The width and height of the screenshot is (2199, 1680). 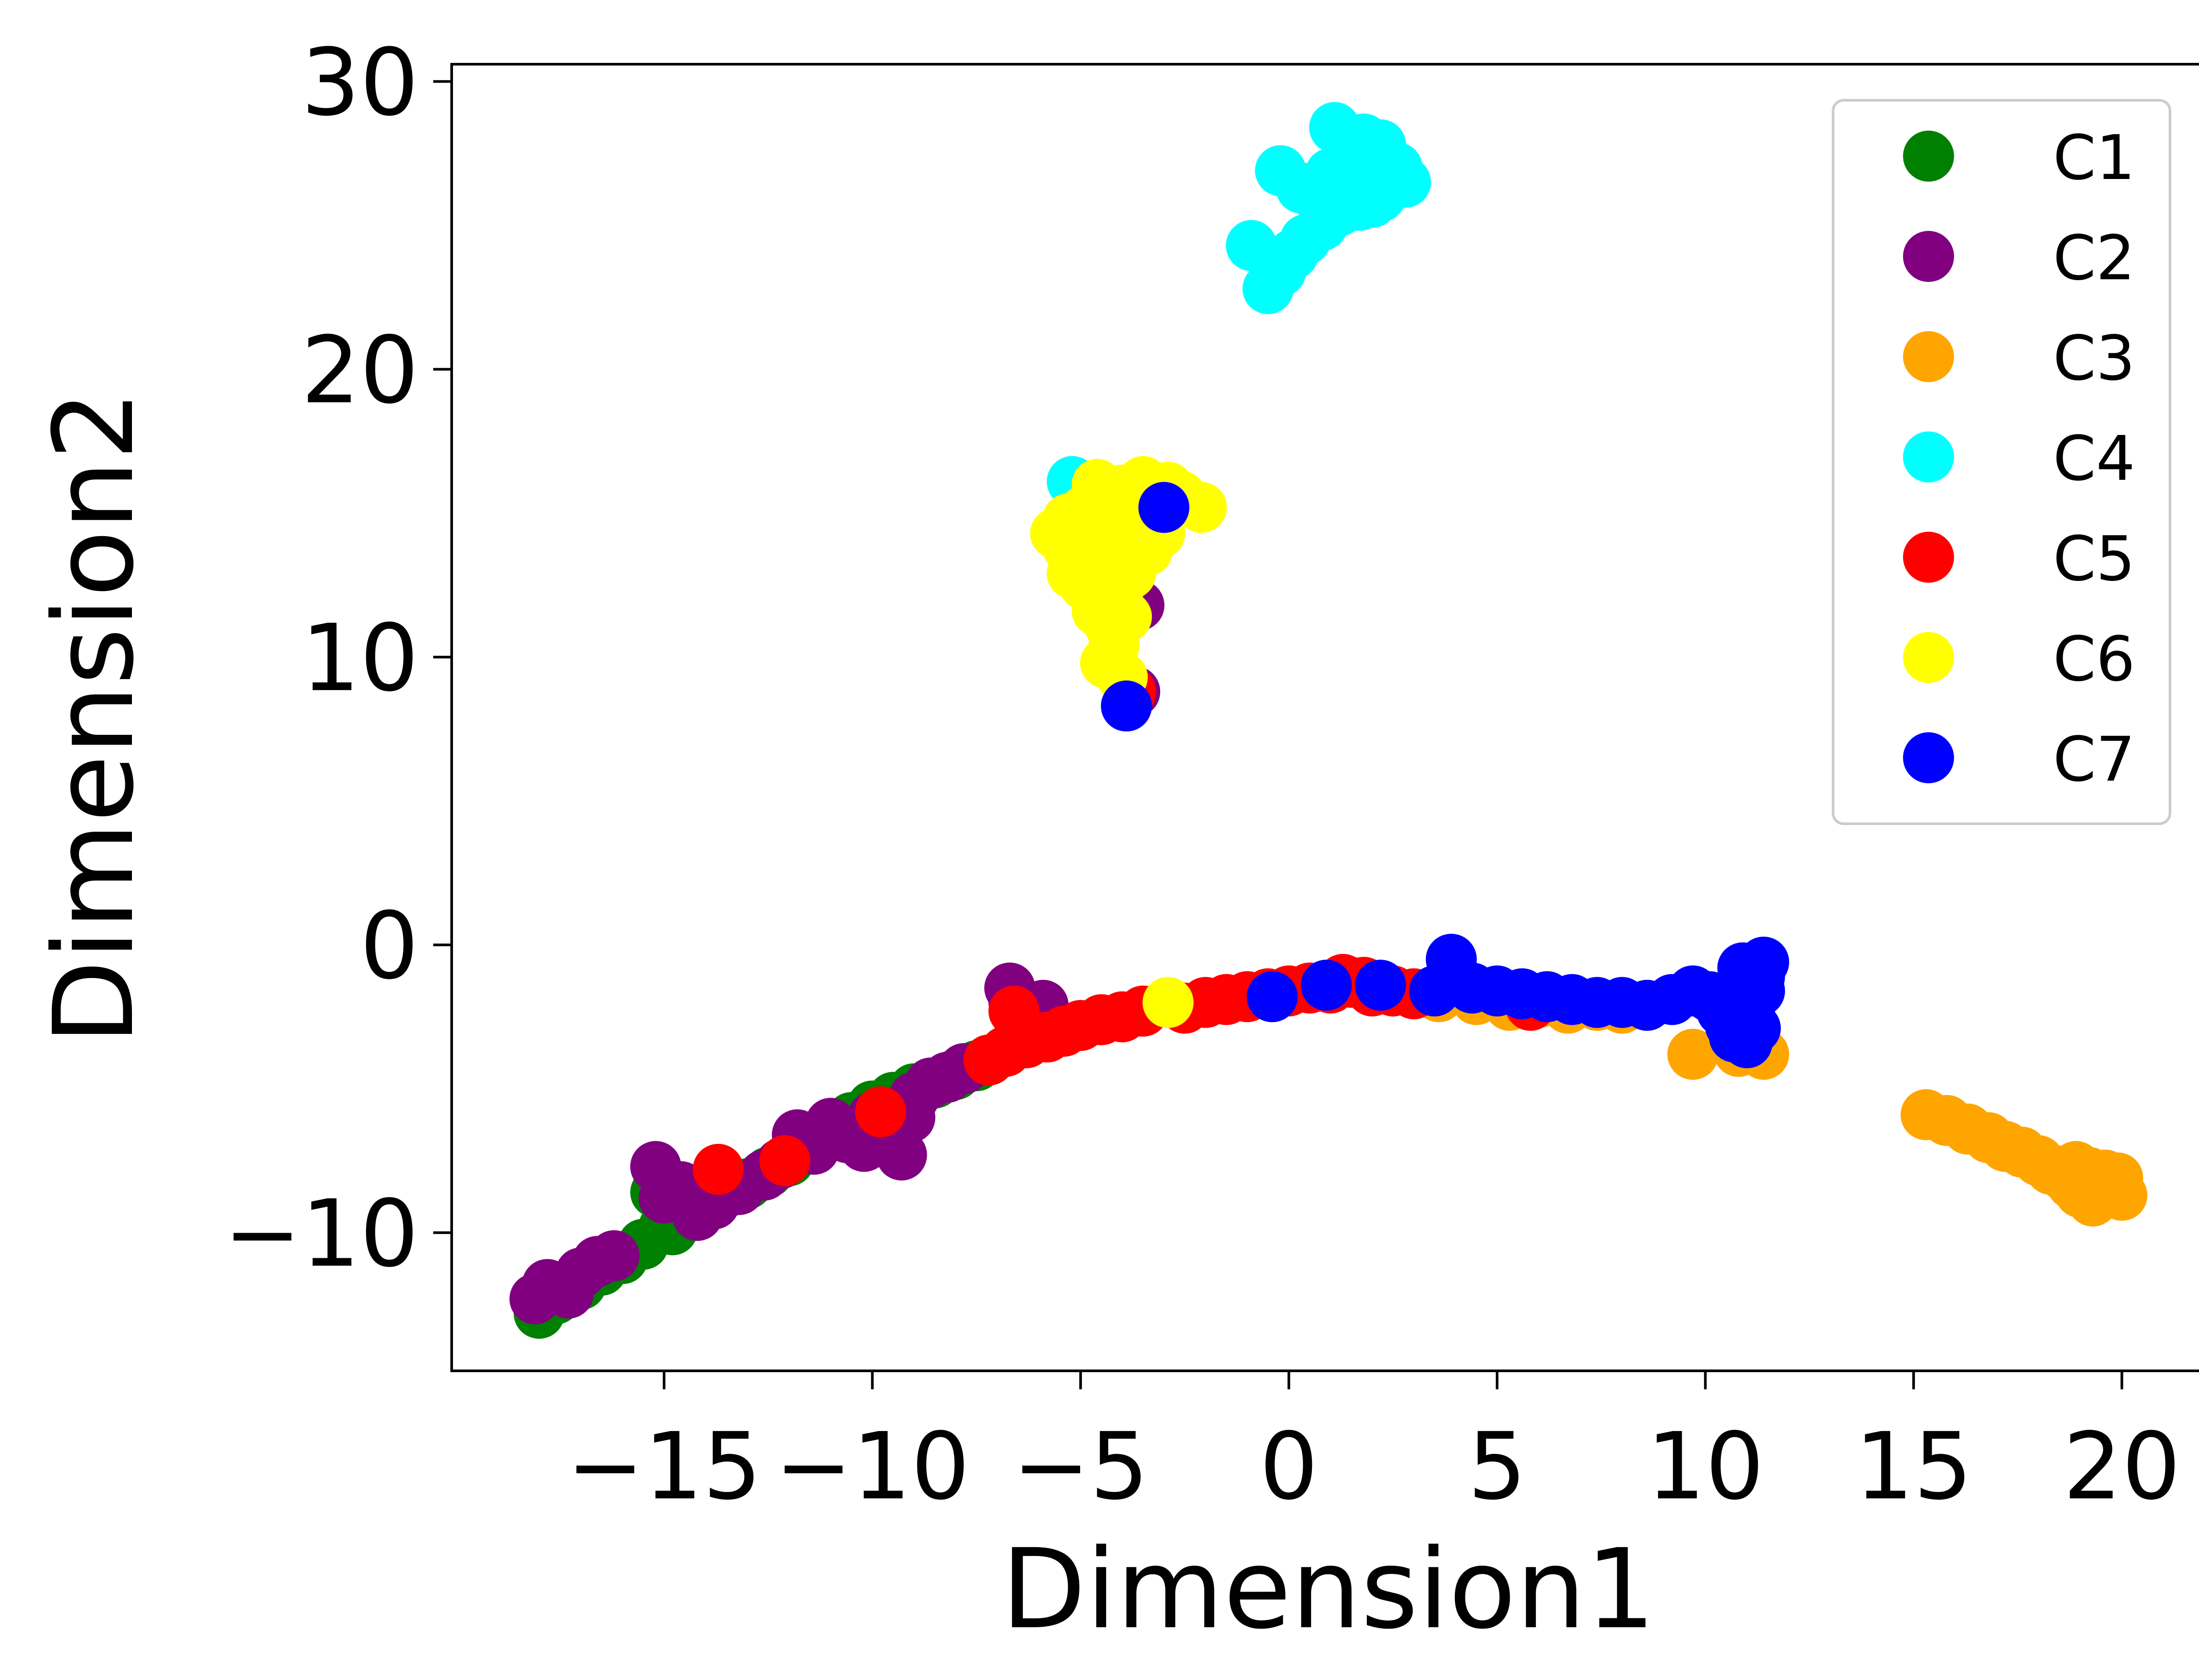 I want to click on legend-label-c3: C3, so click(x=2094, y=358).